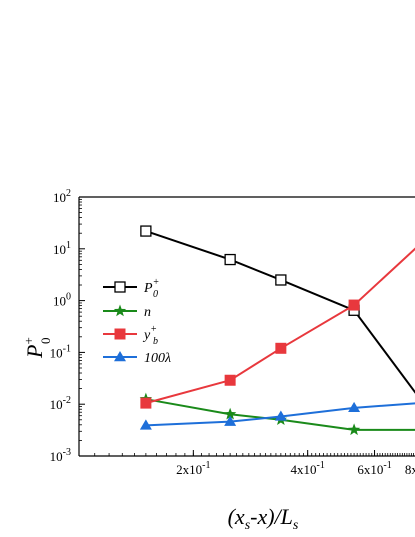 This screenshot has width=415, height=537. Describe the element at coordinates (60, 455) in the screenshot. I see `y-tick-label: 10⁻³` at that location.